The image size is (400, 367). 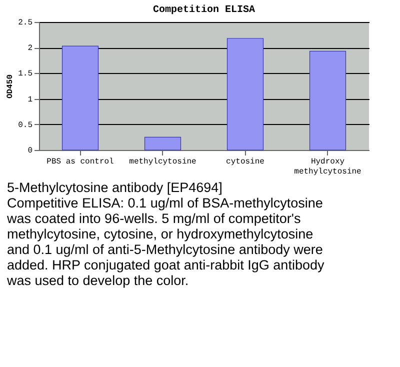 What do you see at coordinates (25, 125) in the screenshot?
I see `y-tick-label: 0.5` at bounding box center [25, 125].